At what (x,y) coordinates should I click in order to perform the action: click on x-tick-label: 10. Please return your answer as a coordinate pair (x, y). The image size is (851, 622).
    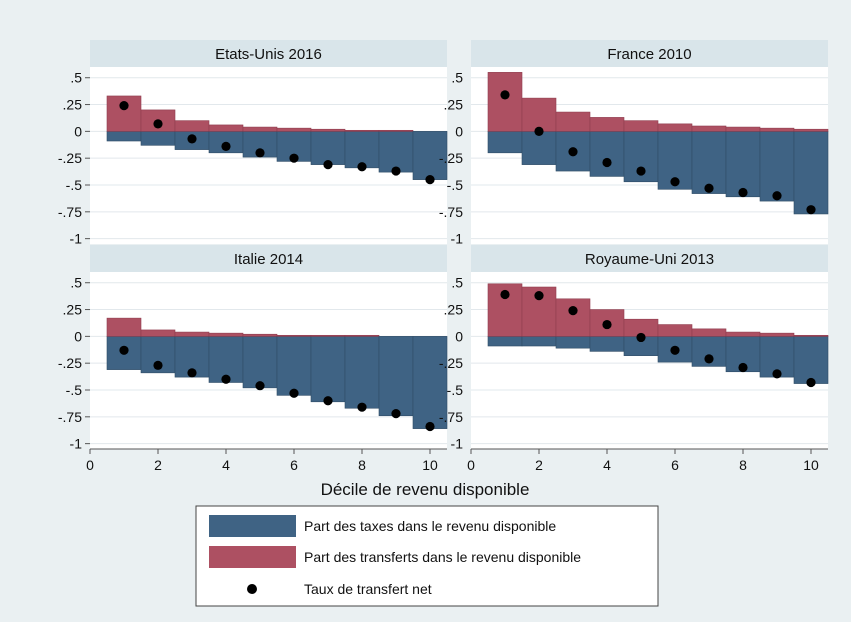
    Looking at the image, I should click on (811, 465).